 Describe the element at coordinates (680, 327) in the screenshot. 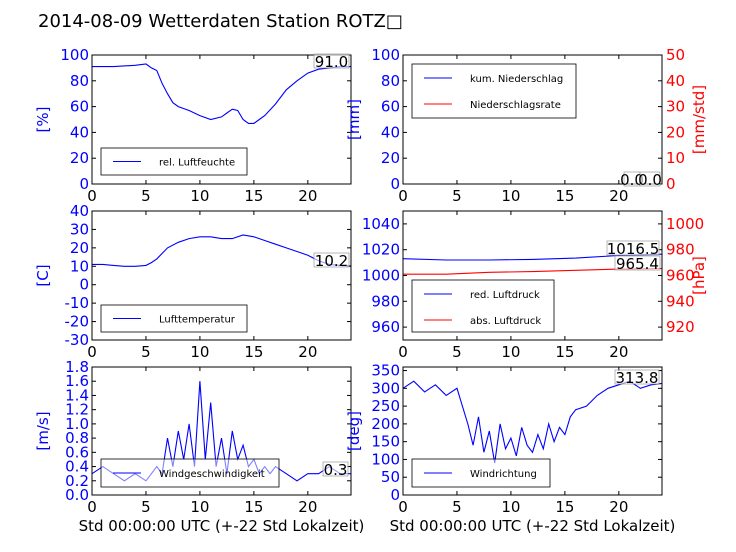

I see `y-right-tick-label: 920` at that location.